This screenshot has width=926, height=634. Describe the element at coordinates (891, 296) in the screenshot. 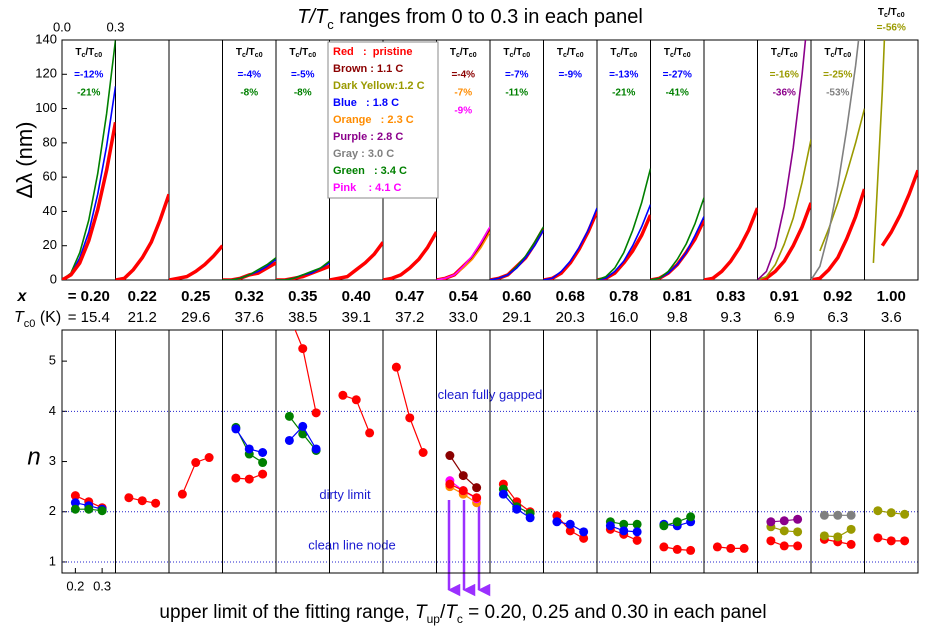

I see `x-value: 1.00` at that location.